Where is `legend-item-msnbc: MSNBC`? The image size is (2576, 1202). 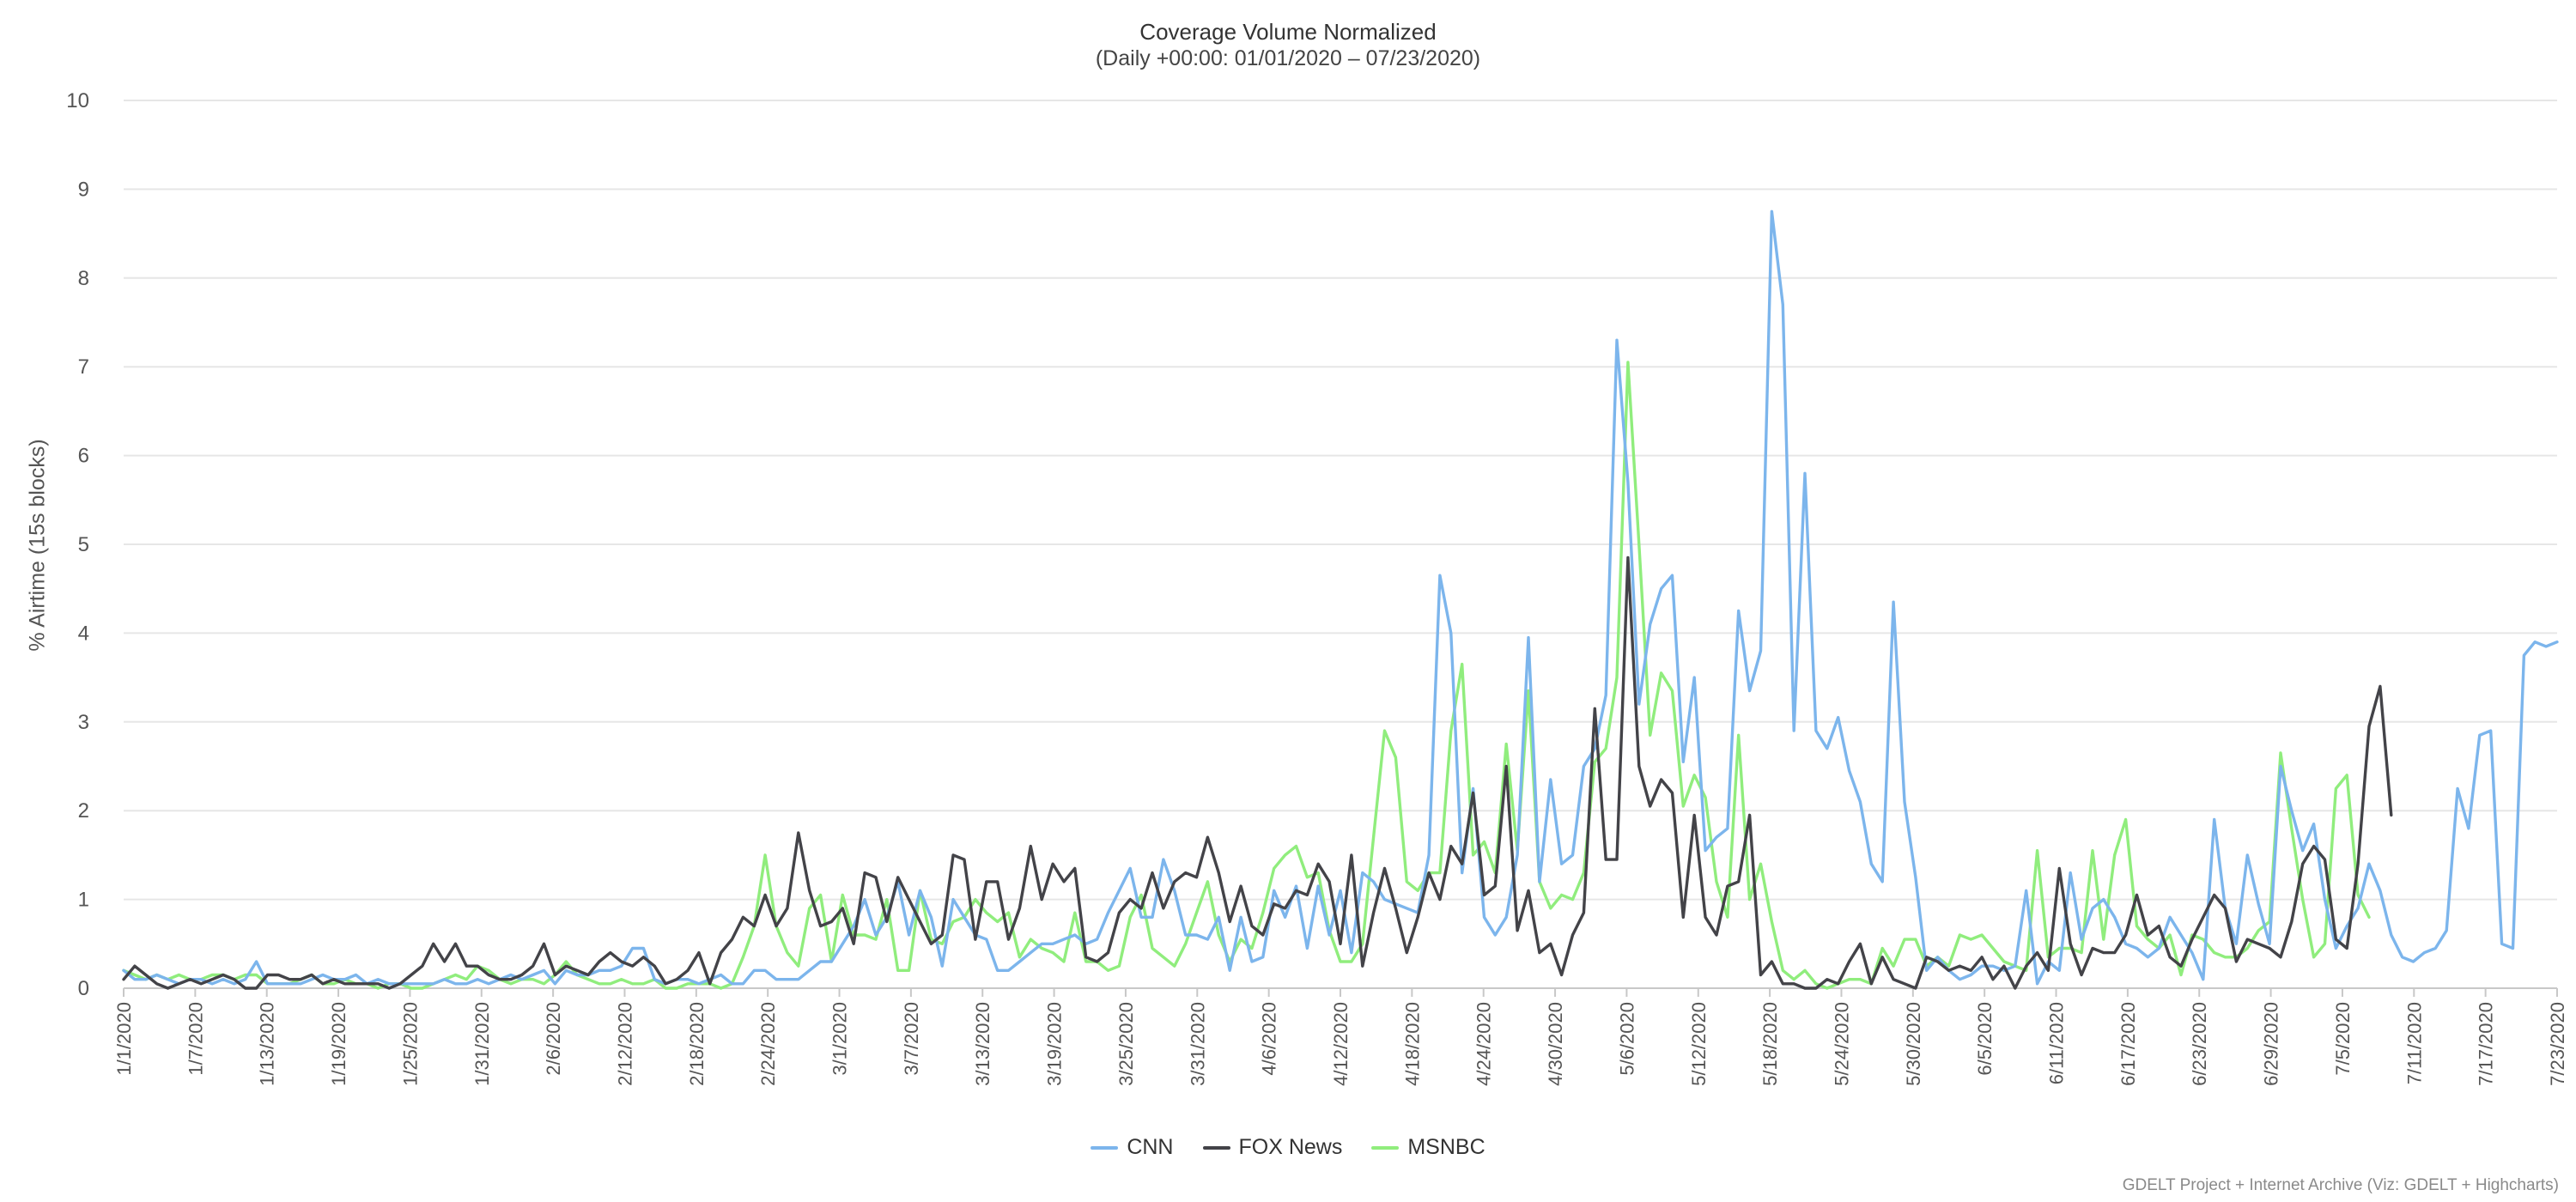 legend-item-msnbc: MSNBC is located at coordinates (1428, 1147).